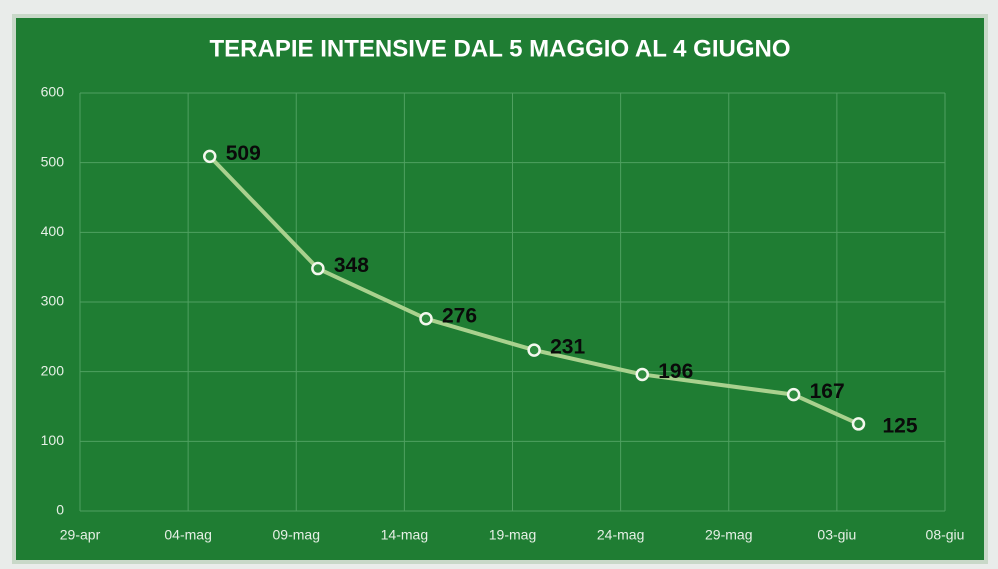 This screenshot has height=569, width=998. What do you see at coordinates (459, 315) in the screenshot?
I see `data-label: 276` at bounding box center [459, 315].